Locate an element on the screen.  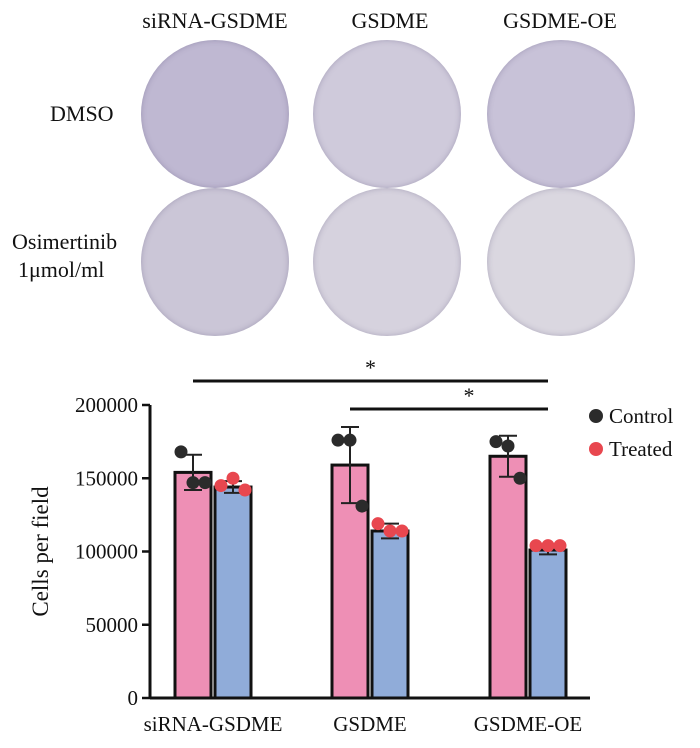
y-tick-label: 50000 is located at coordinates (112, 625).